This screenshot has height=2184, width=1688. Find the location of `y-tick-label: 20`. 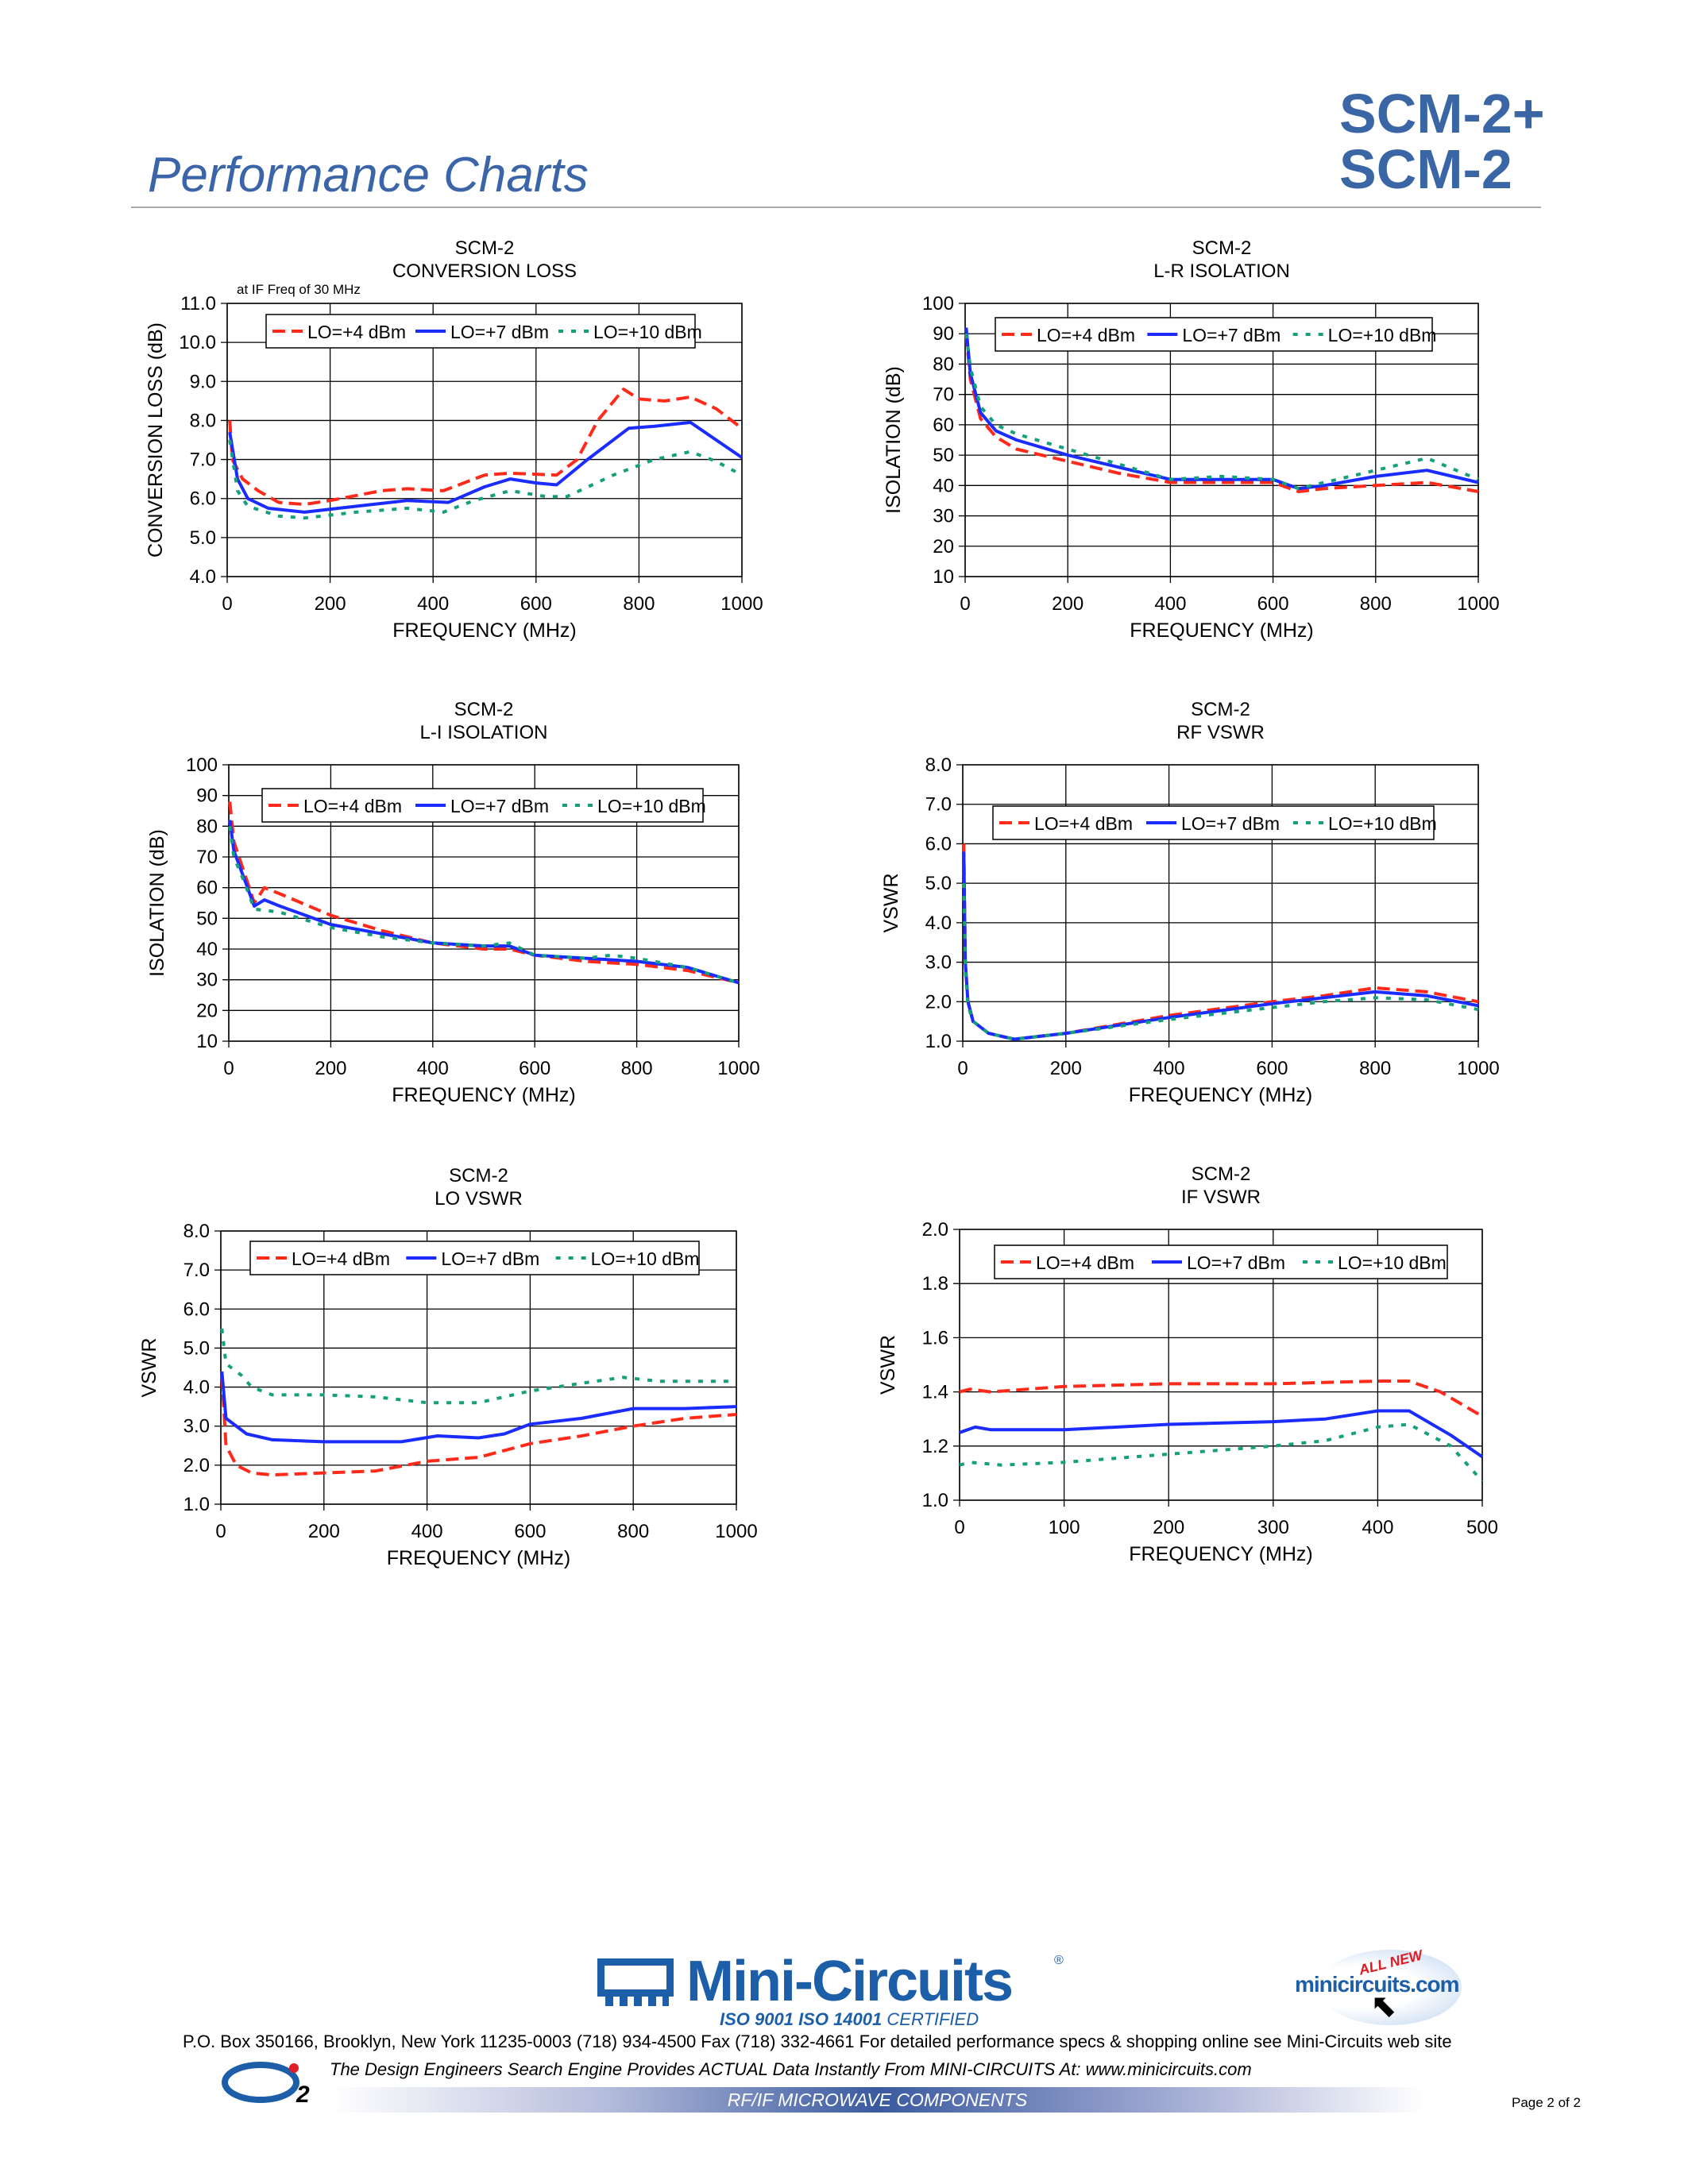

y-tick-label: 20 is located at coordinates (207, 1010).